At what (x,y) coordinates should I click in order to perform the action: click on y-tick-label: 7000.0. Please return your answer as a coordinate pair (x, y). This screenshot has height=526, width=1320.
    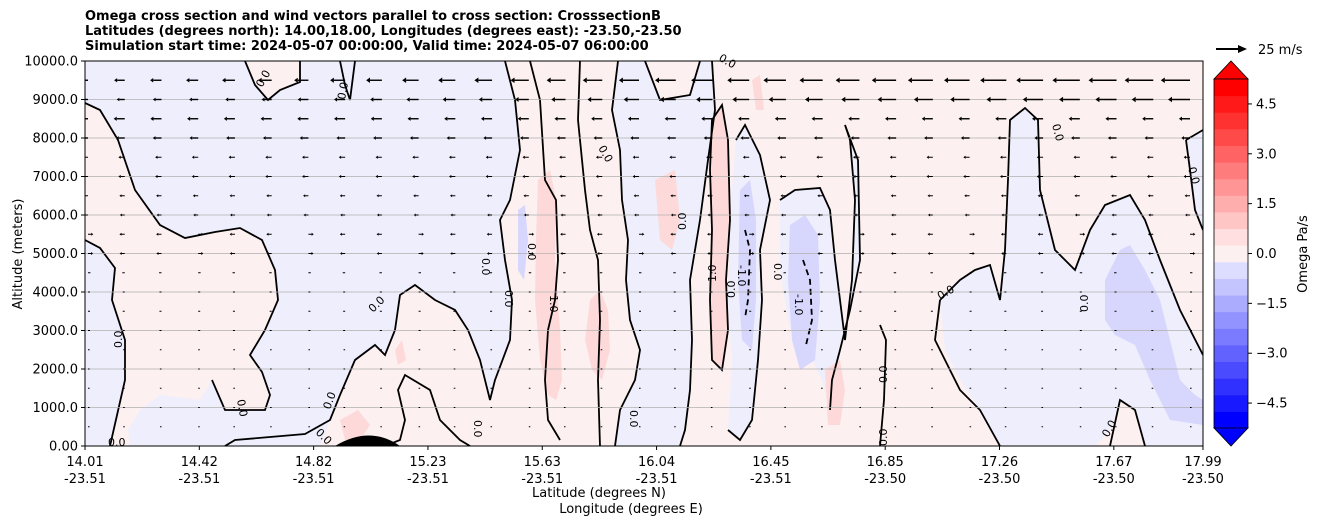
    Looking at the image, I should click on (56, 177).